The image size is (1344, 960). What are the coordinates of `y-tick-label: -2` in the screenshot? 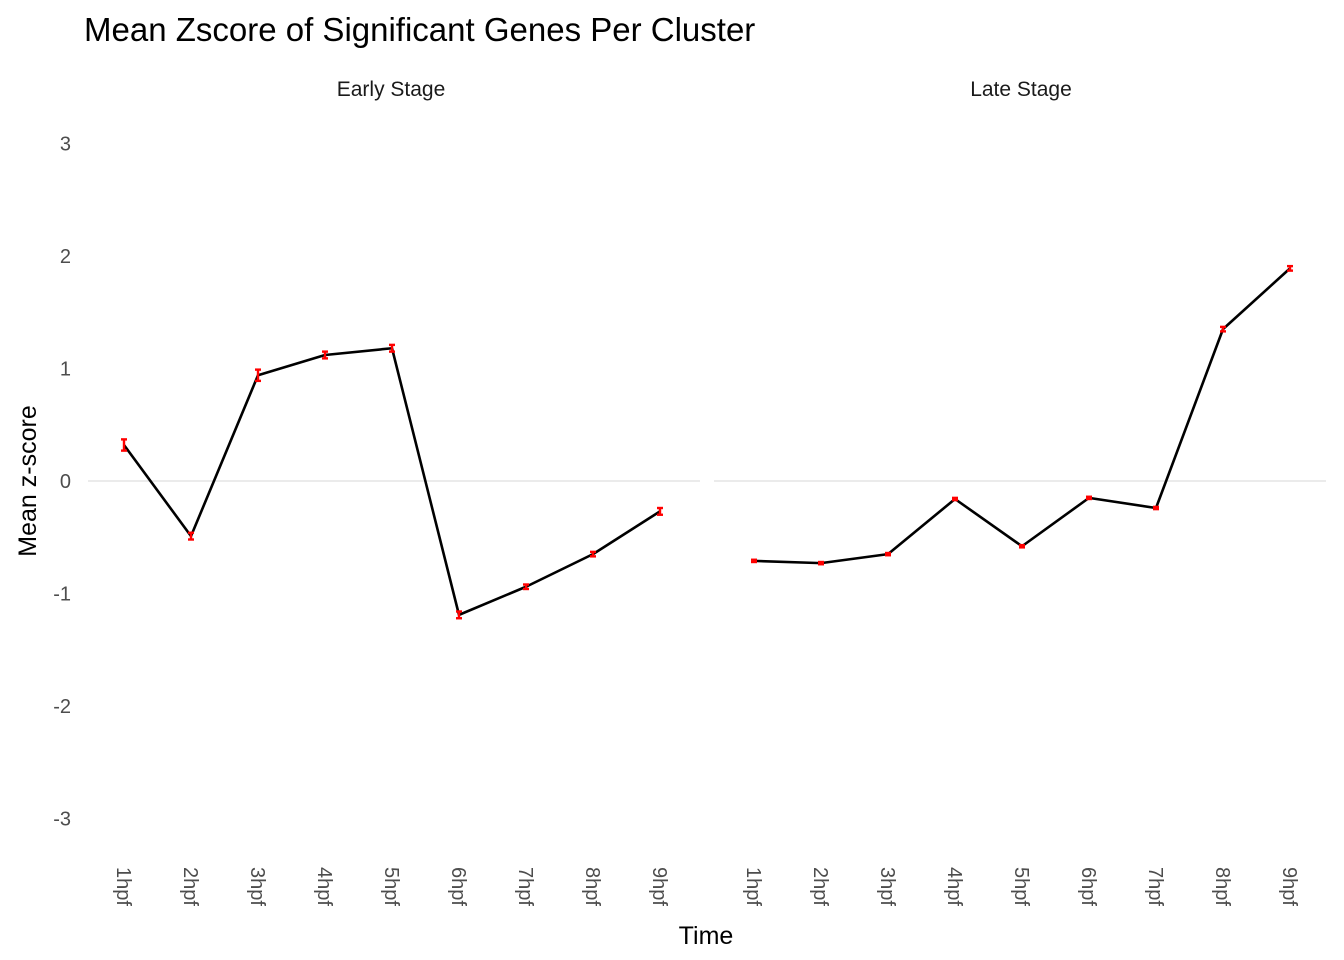 It's located at (62, 707).